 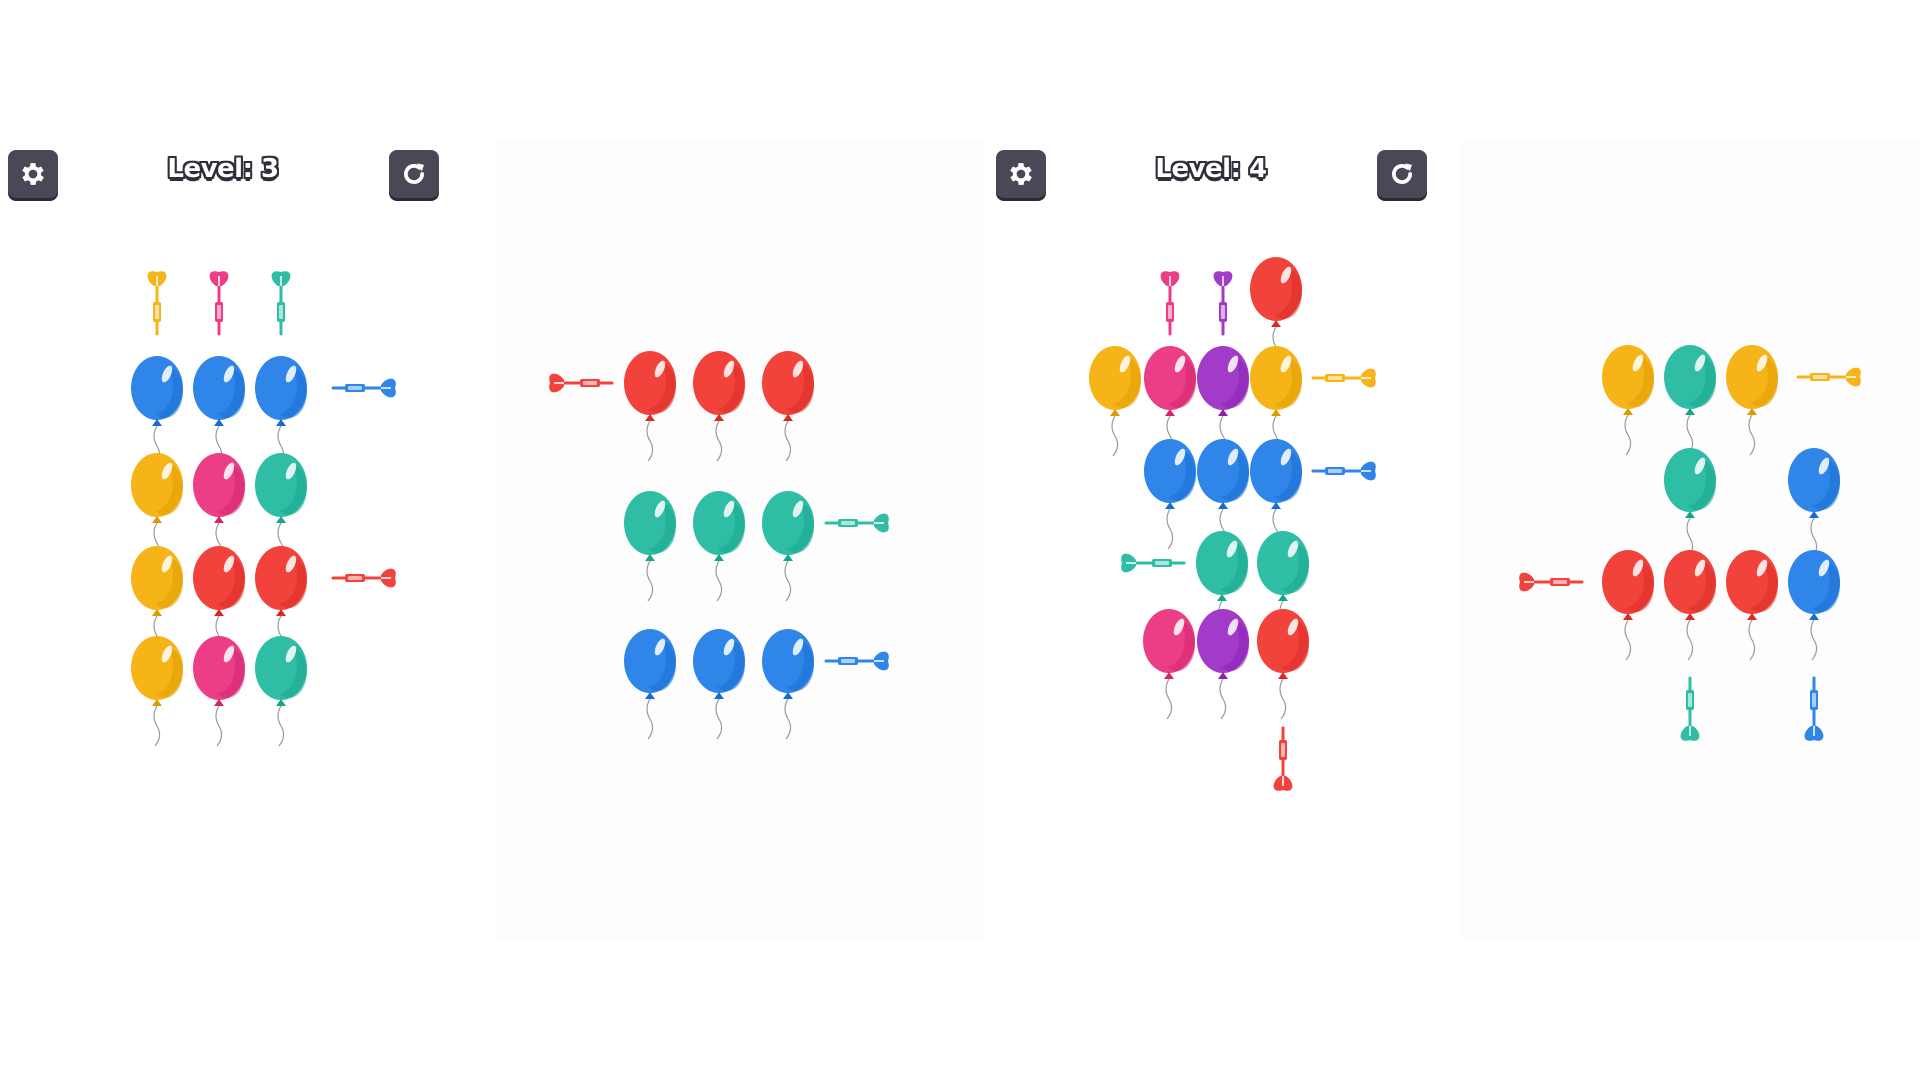 What do you see at coordinates (223, 169) in the screenshot?
I see `level-title: Level: 3` at bounding box center [223, 169].